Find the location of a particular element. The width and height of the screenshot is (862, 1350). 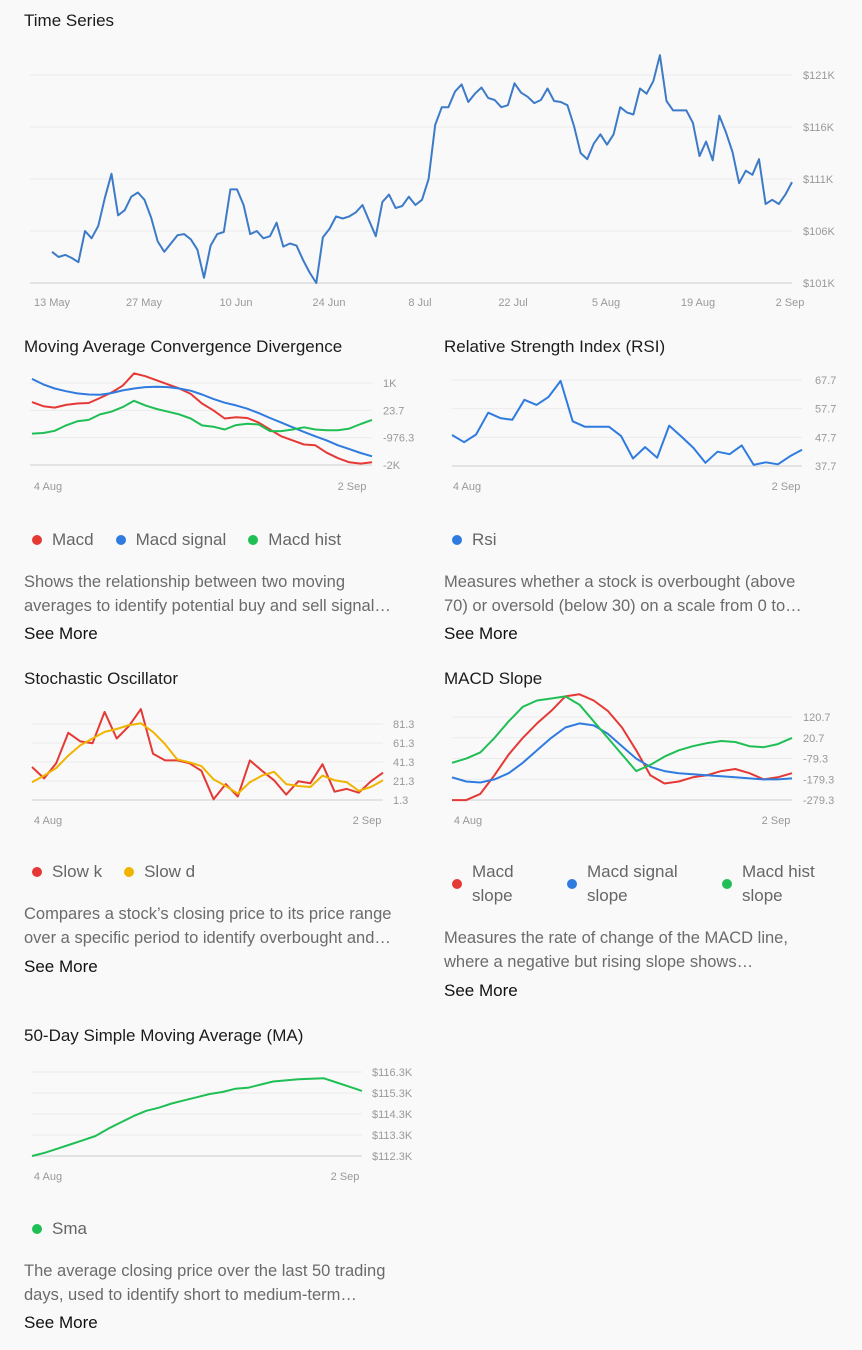

legend-label: Rsi is located at coordinates (484, 539).